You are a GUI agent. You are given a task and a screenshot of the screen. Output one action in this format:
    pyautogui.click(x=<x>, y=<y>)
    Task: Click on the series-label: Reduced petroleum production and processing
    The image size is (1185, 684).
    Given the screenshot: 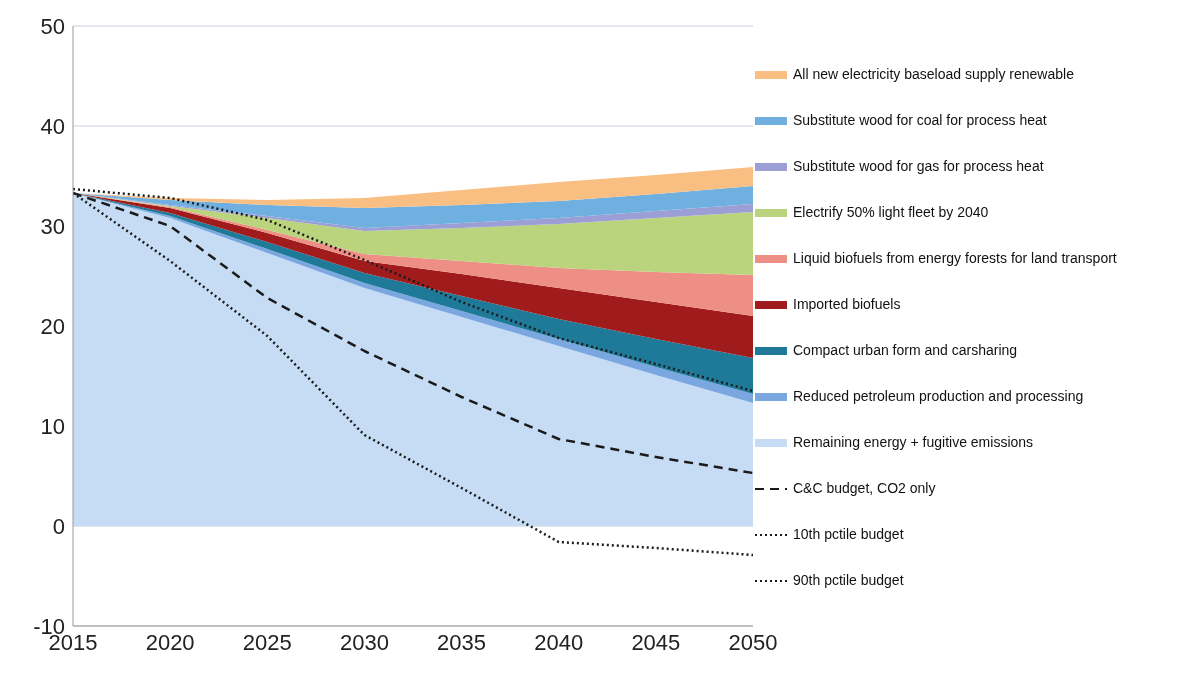 What is the action you would take?
    pyautogui.click(x=938, y=396)
    